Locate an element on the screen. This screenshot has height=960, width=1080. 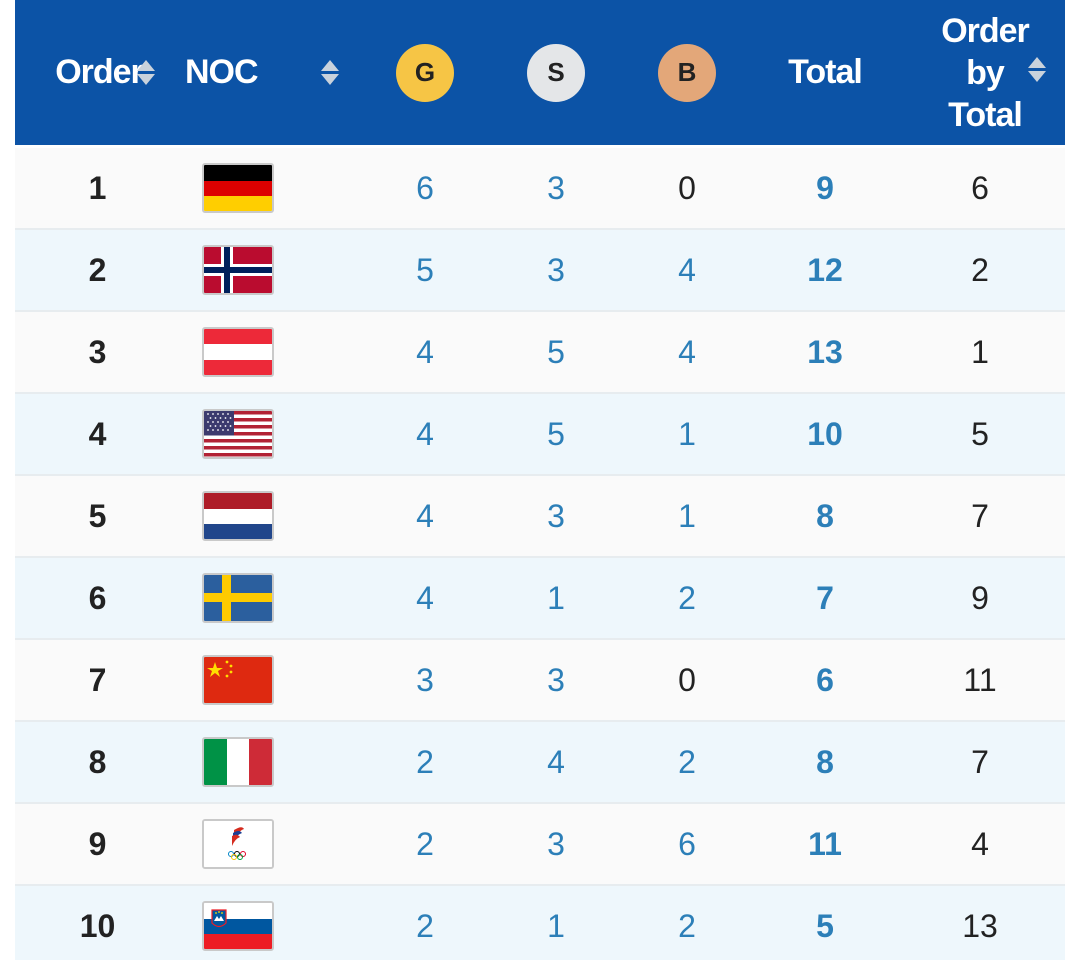
table-row: 8 2 4 2 8 7 is located at coordinates (540, 763).